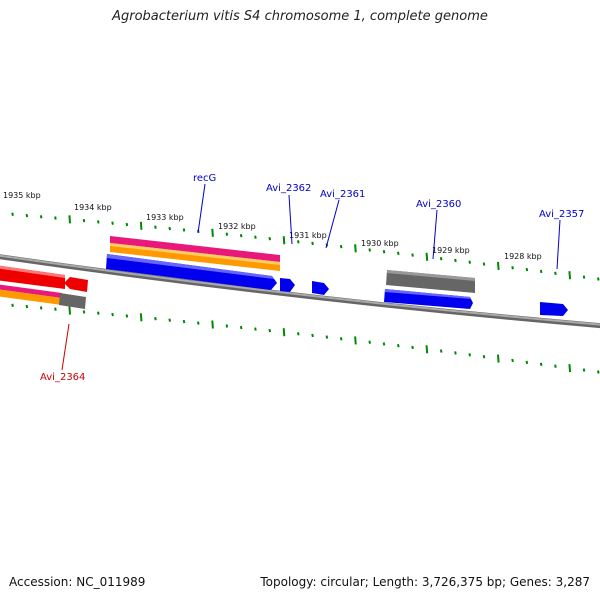 The height and width of the screenshot is (600, 600). I want to click on tick-label: 1933 kbp, so click(165, 217).